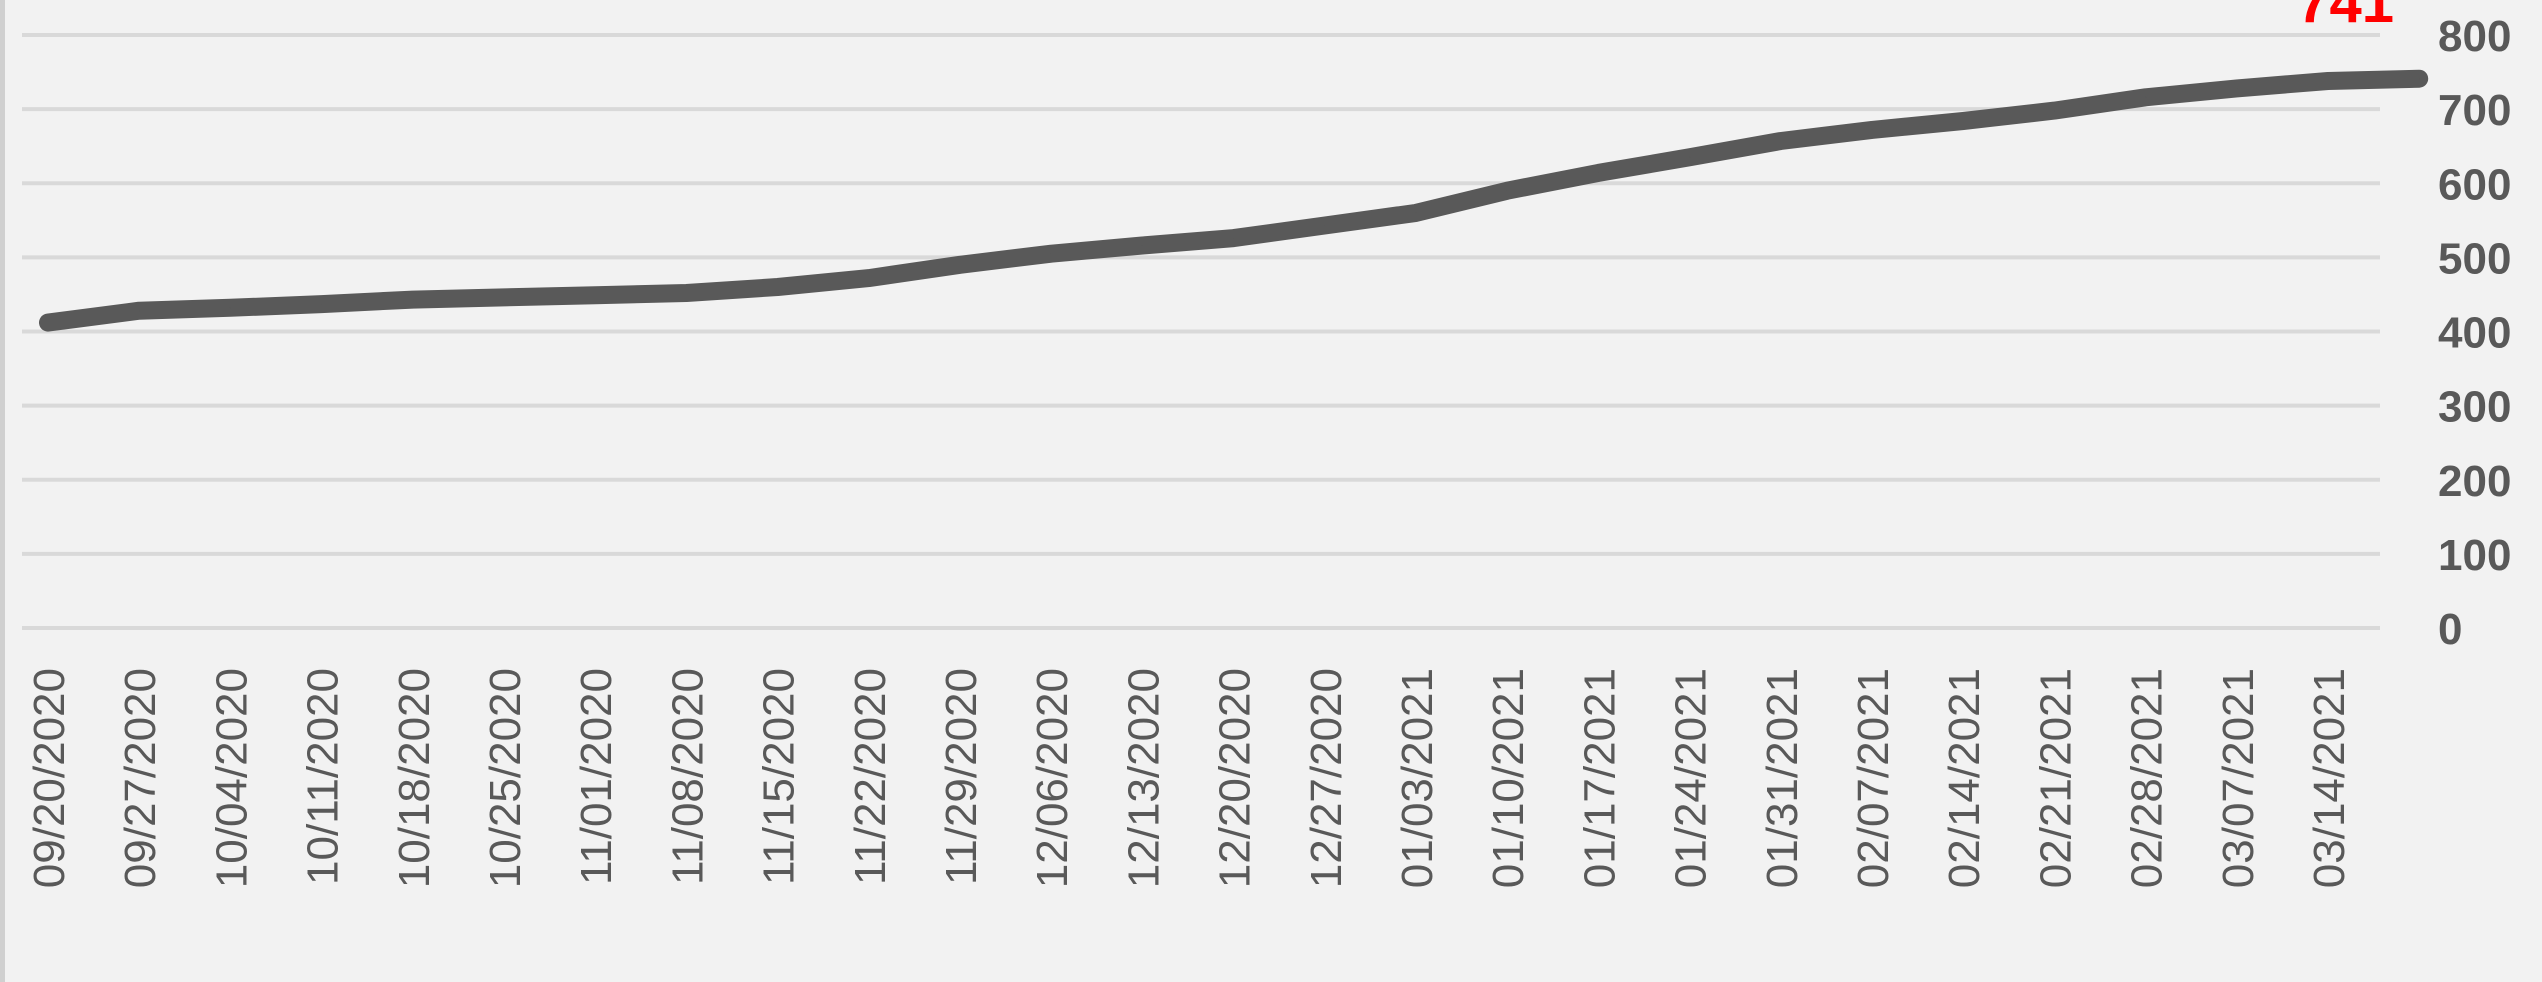  I want to click on y-tick-label: 0, so click(2450, 629).